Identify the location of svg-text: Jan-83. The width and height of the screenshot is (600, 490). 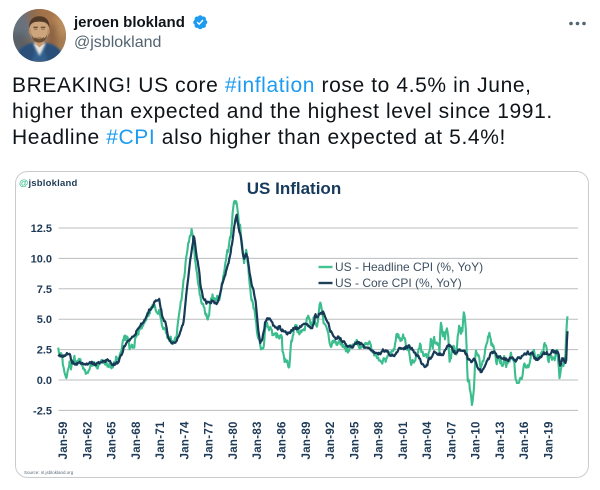
(258, 440).